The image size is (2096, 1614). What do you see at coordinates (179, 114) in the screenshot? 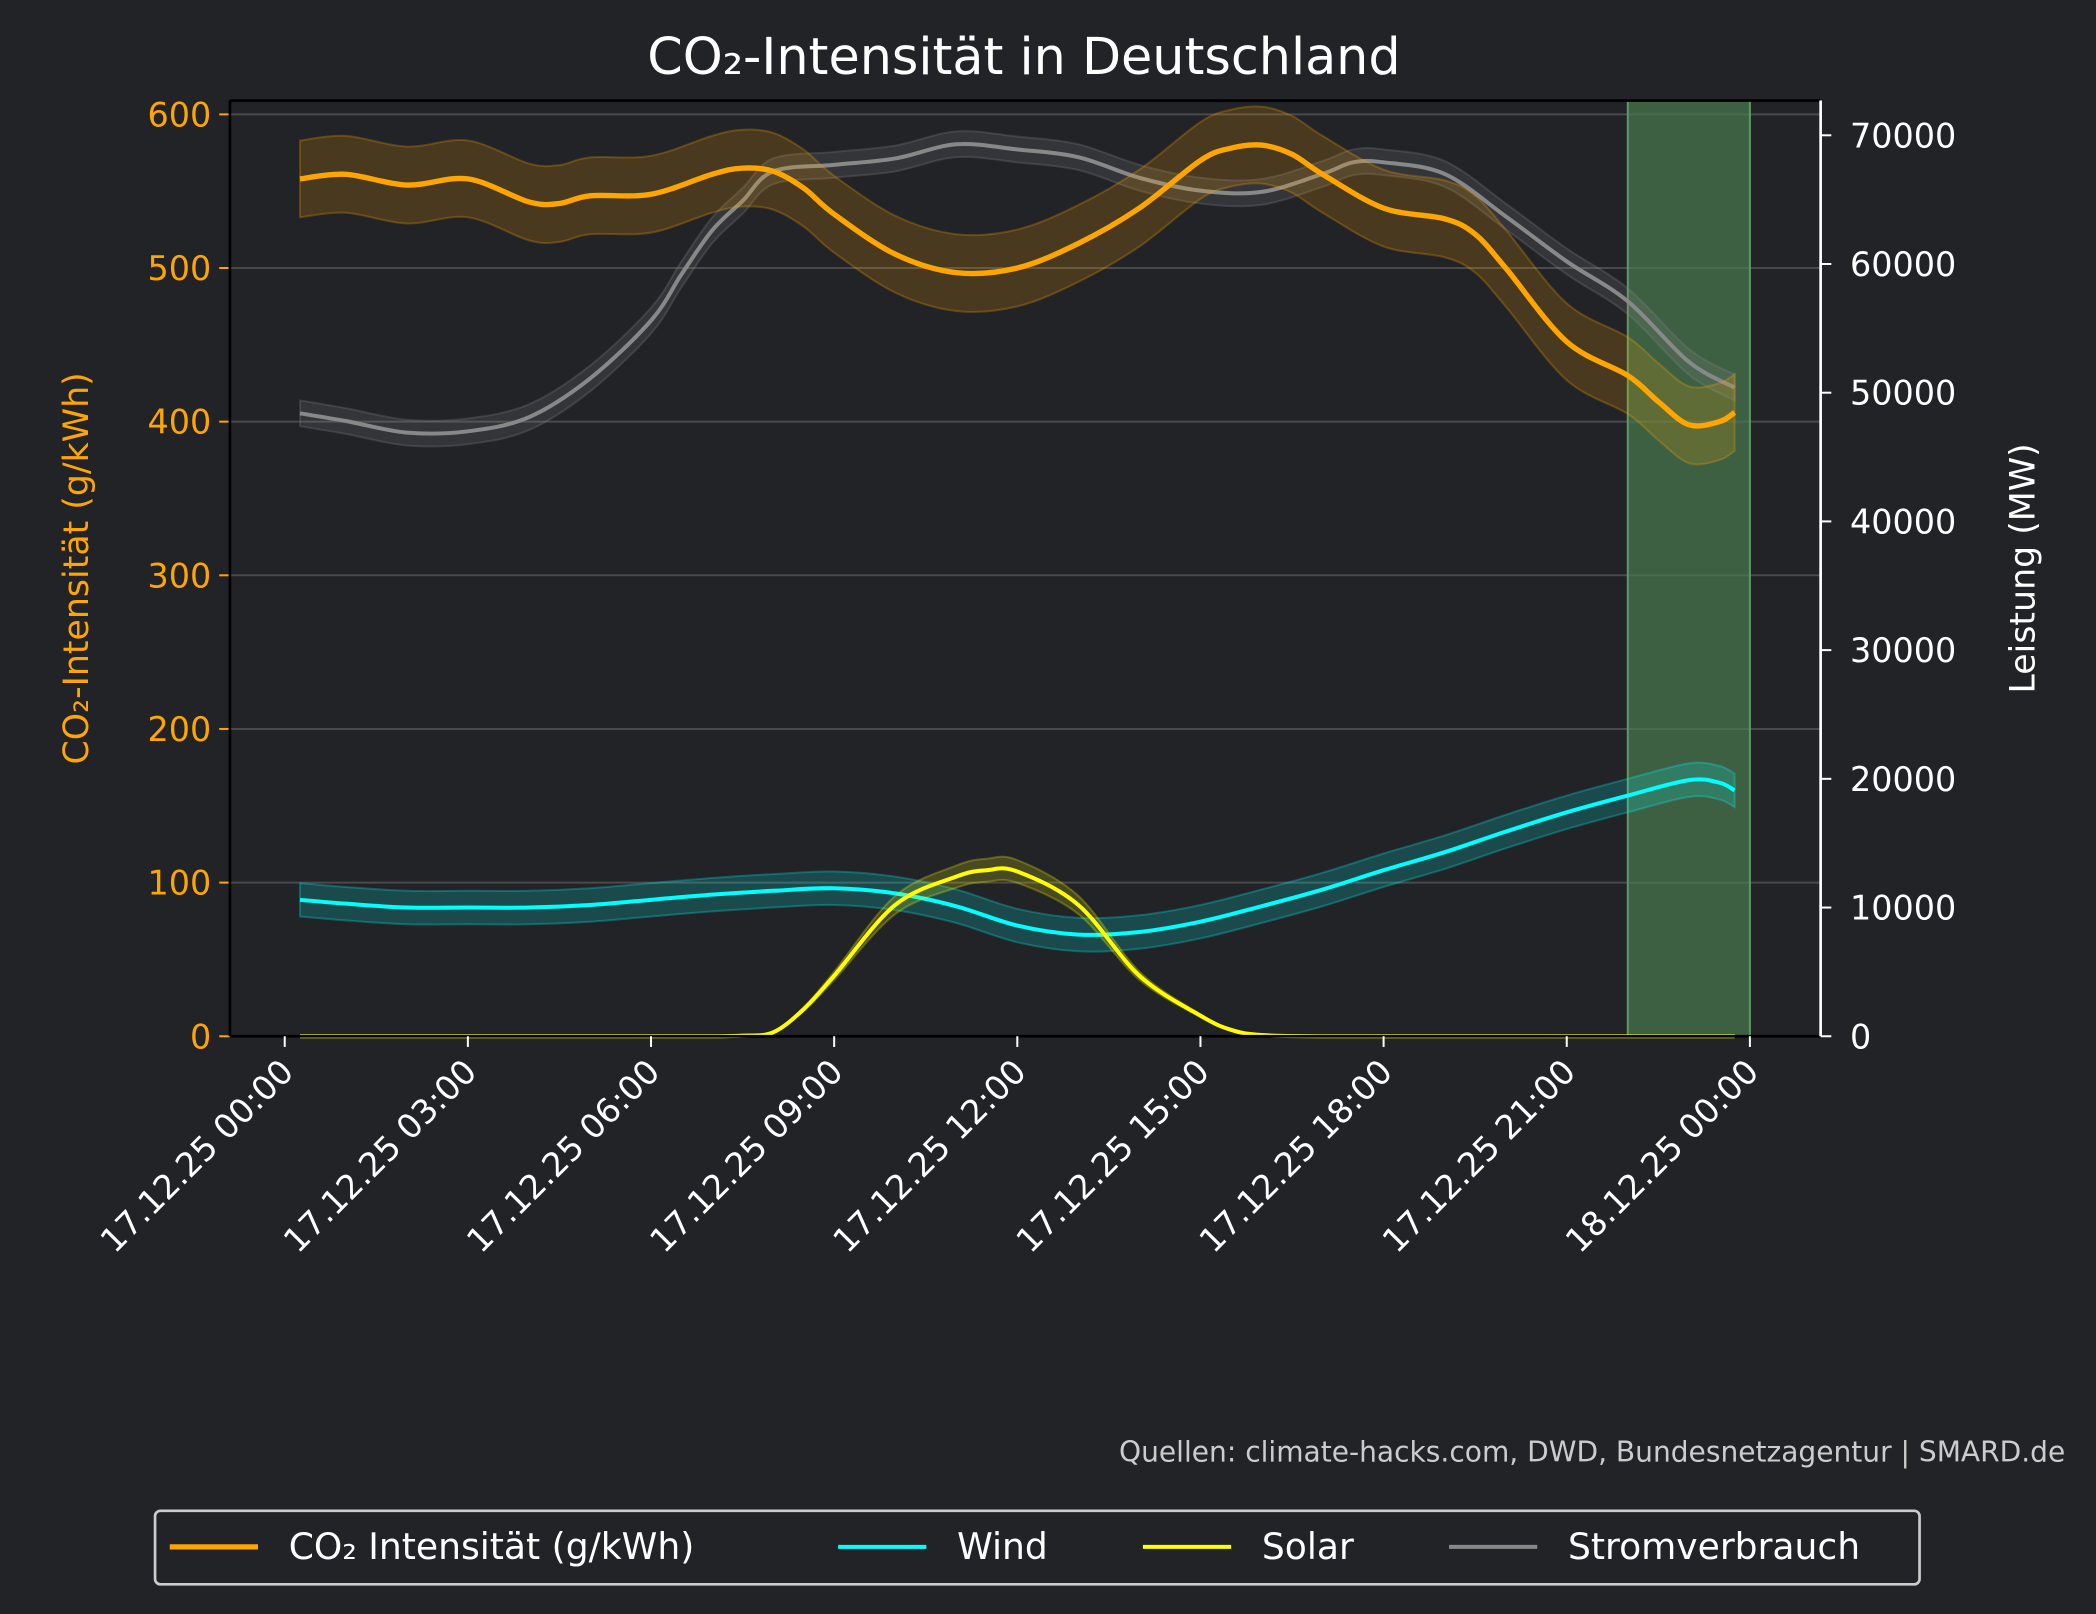
I see `left-tick-label: 600` at bounding box center [179, 114].